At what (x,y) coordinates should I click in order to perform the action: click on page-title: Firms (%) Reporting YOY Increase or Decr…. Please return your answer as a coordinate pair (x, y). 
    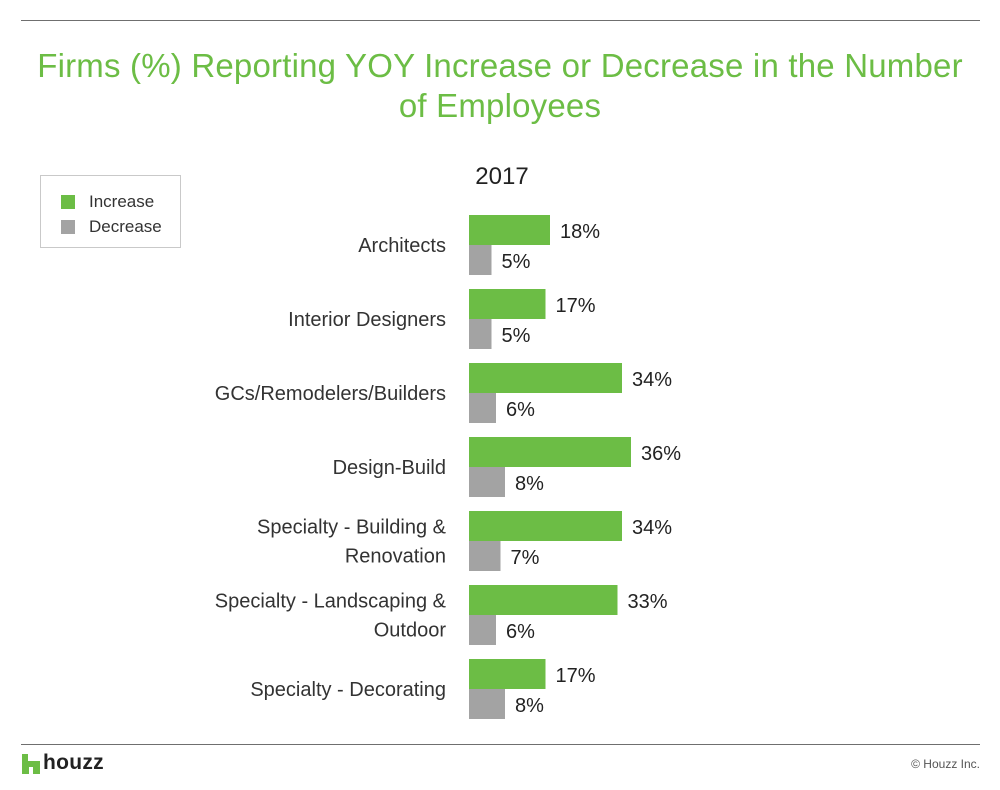
    Looking at the image, I should click on (500, 85).